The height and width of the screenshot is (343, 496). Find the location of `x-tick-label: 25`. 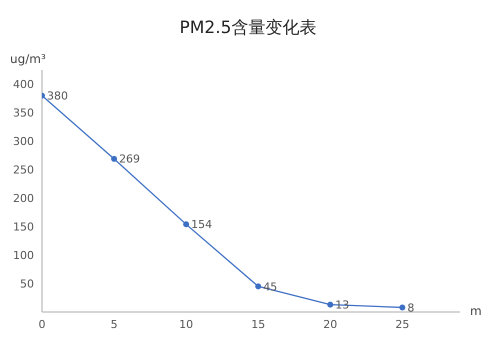

x-tick-label: 25 is located at coordinates (402, 324).